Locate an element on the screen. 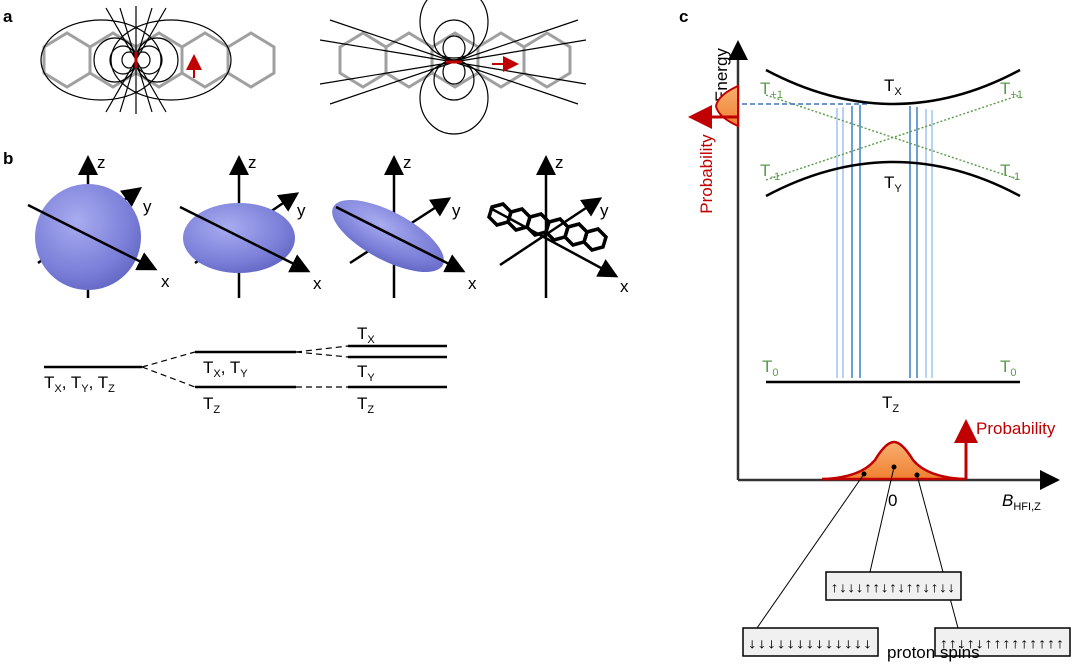  ellipsoid-triaxial is located at coordinates (399, 226).